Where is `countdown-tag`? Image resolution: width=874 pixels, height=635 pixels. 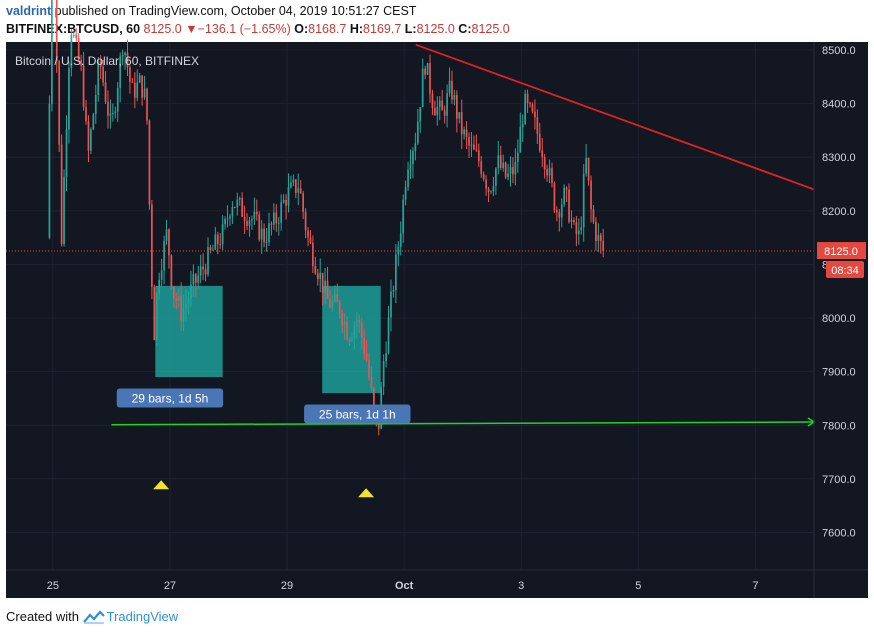 countdown-tag is located at coordinates (845, 270).